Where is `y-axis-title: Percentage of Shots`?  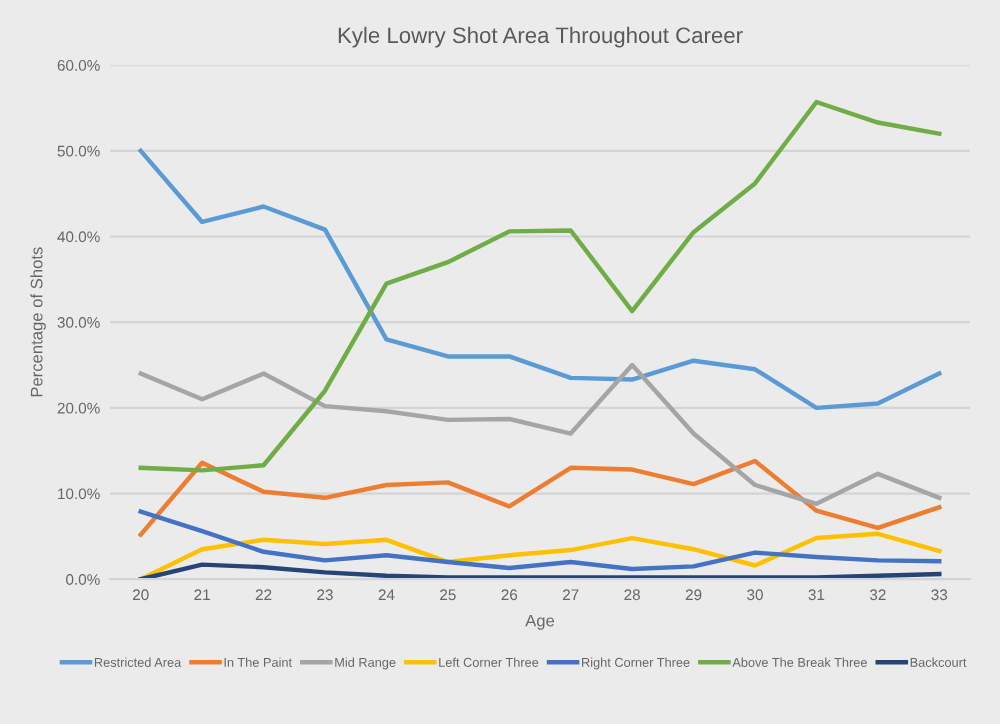
y-axis-title: Percentage of Shots is located at coordinates (38, 322).